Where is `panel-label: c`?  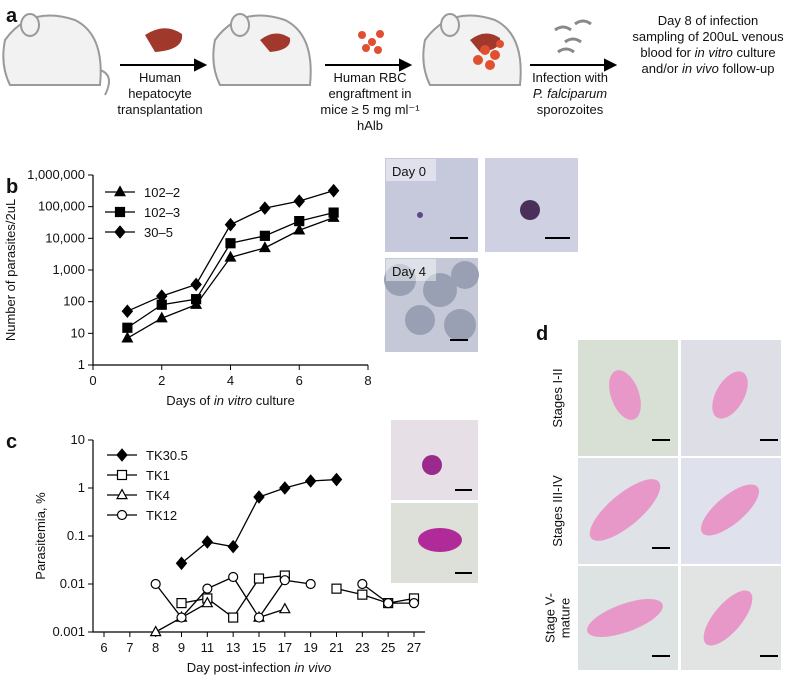 panel-label: c is located at coordinates (11, 442).